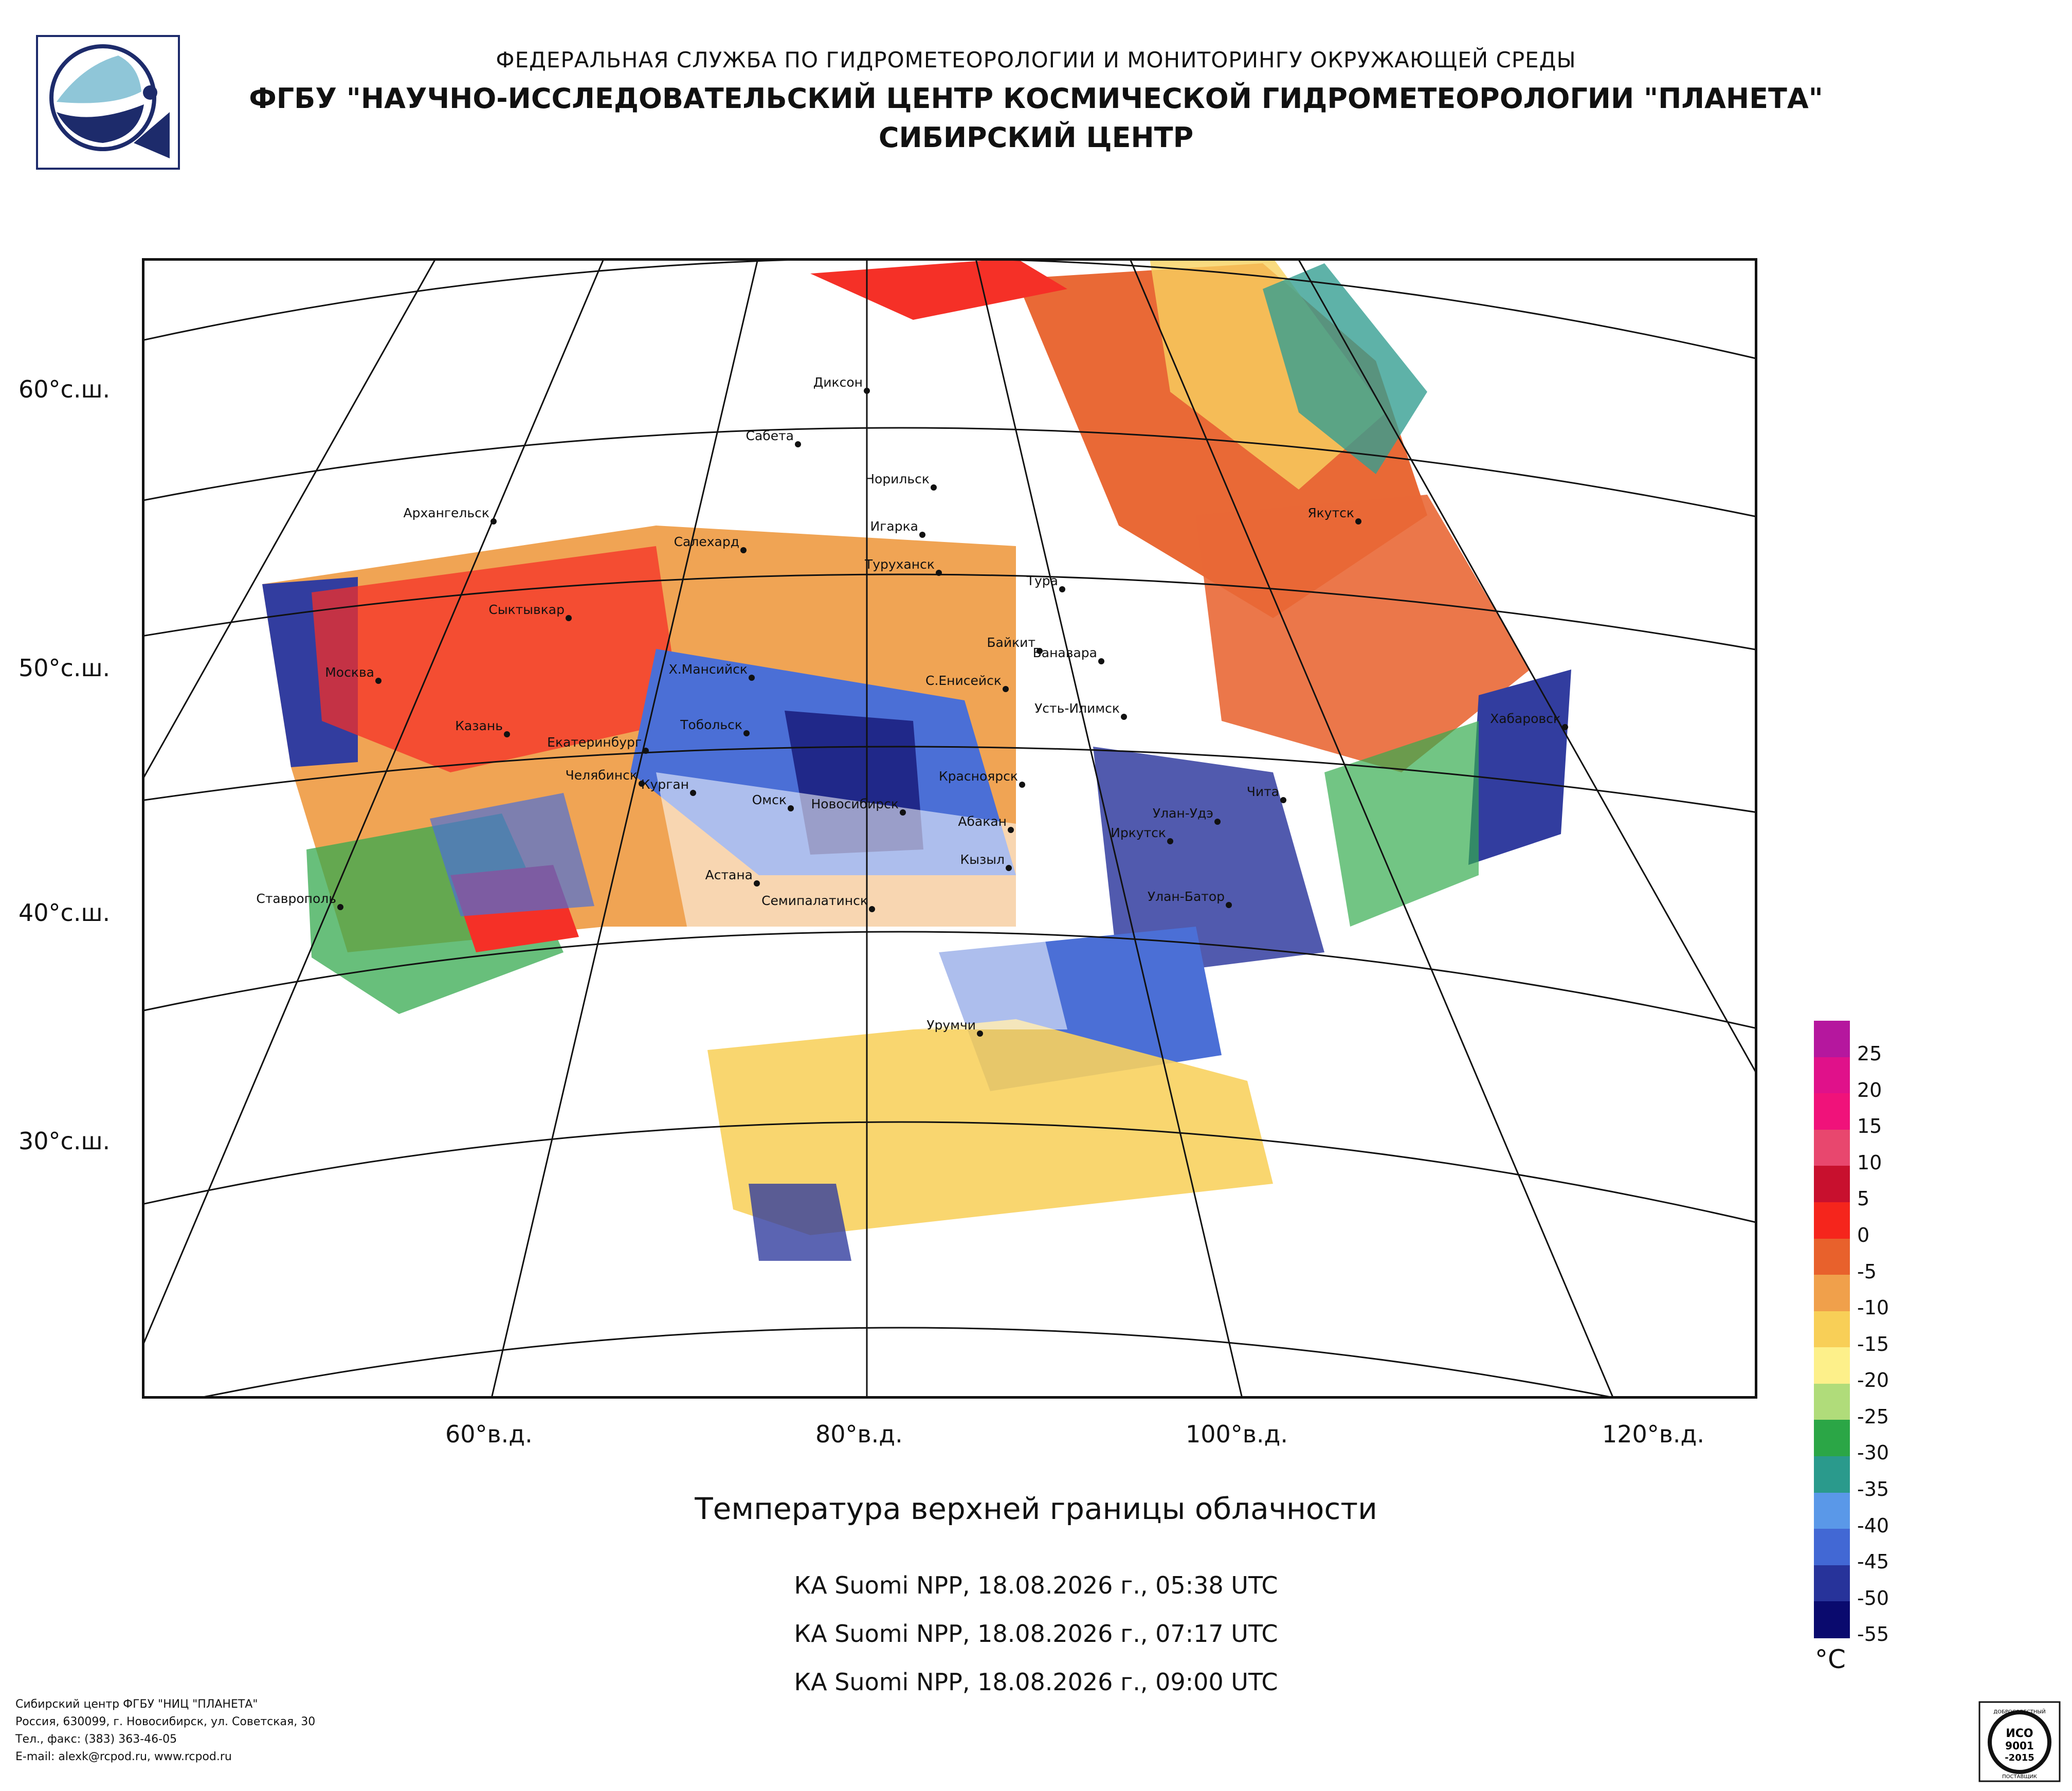 This screenshot has width=2072, height=1791. What do you see at coordinates (1011, 642) in the screenshot?
I see `city-label: Байкит` at bounding box center [1011, 642].